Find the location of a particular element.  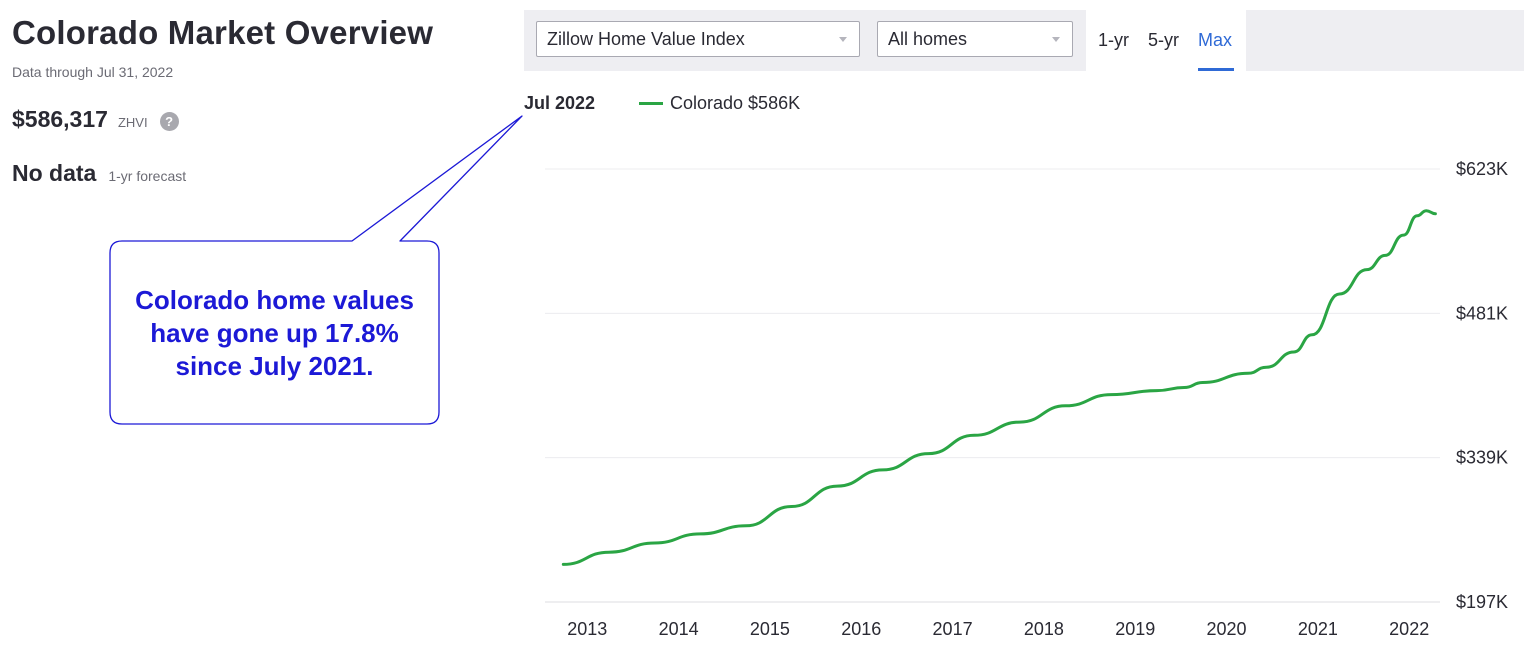

callout-line-2: have gone up 17.8% is located at coordinates (274, 333).